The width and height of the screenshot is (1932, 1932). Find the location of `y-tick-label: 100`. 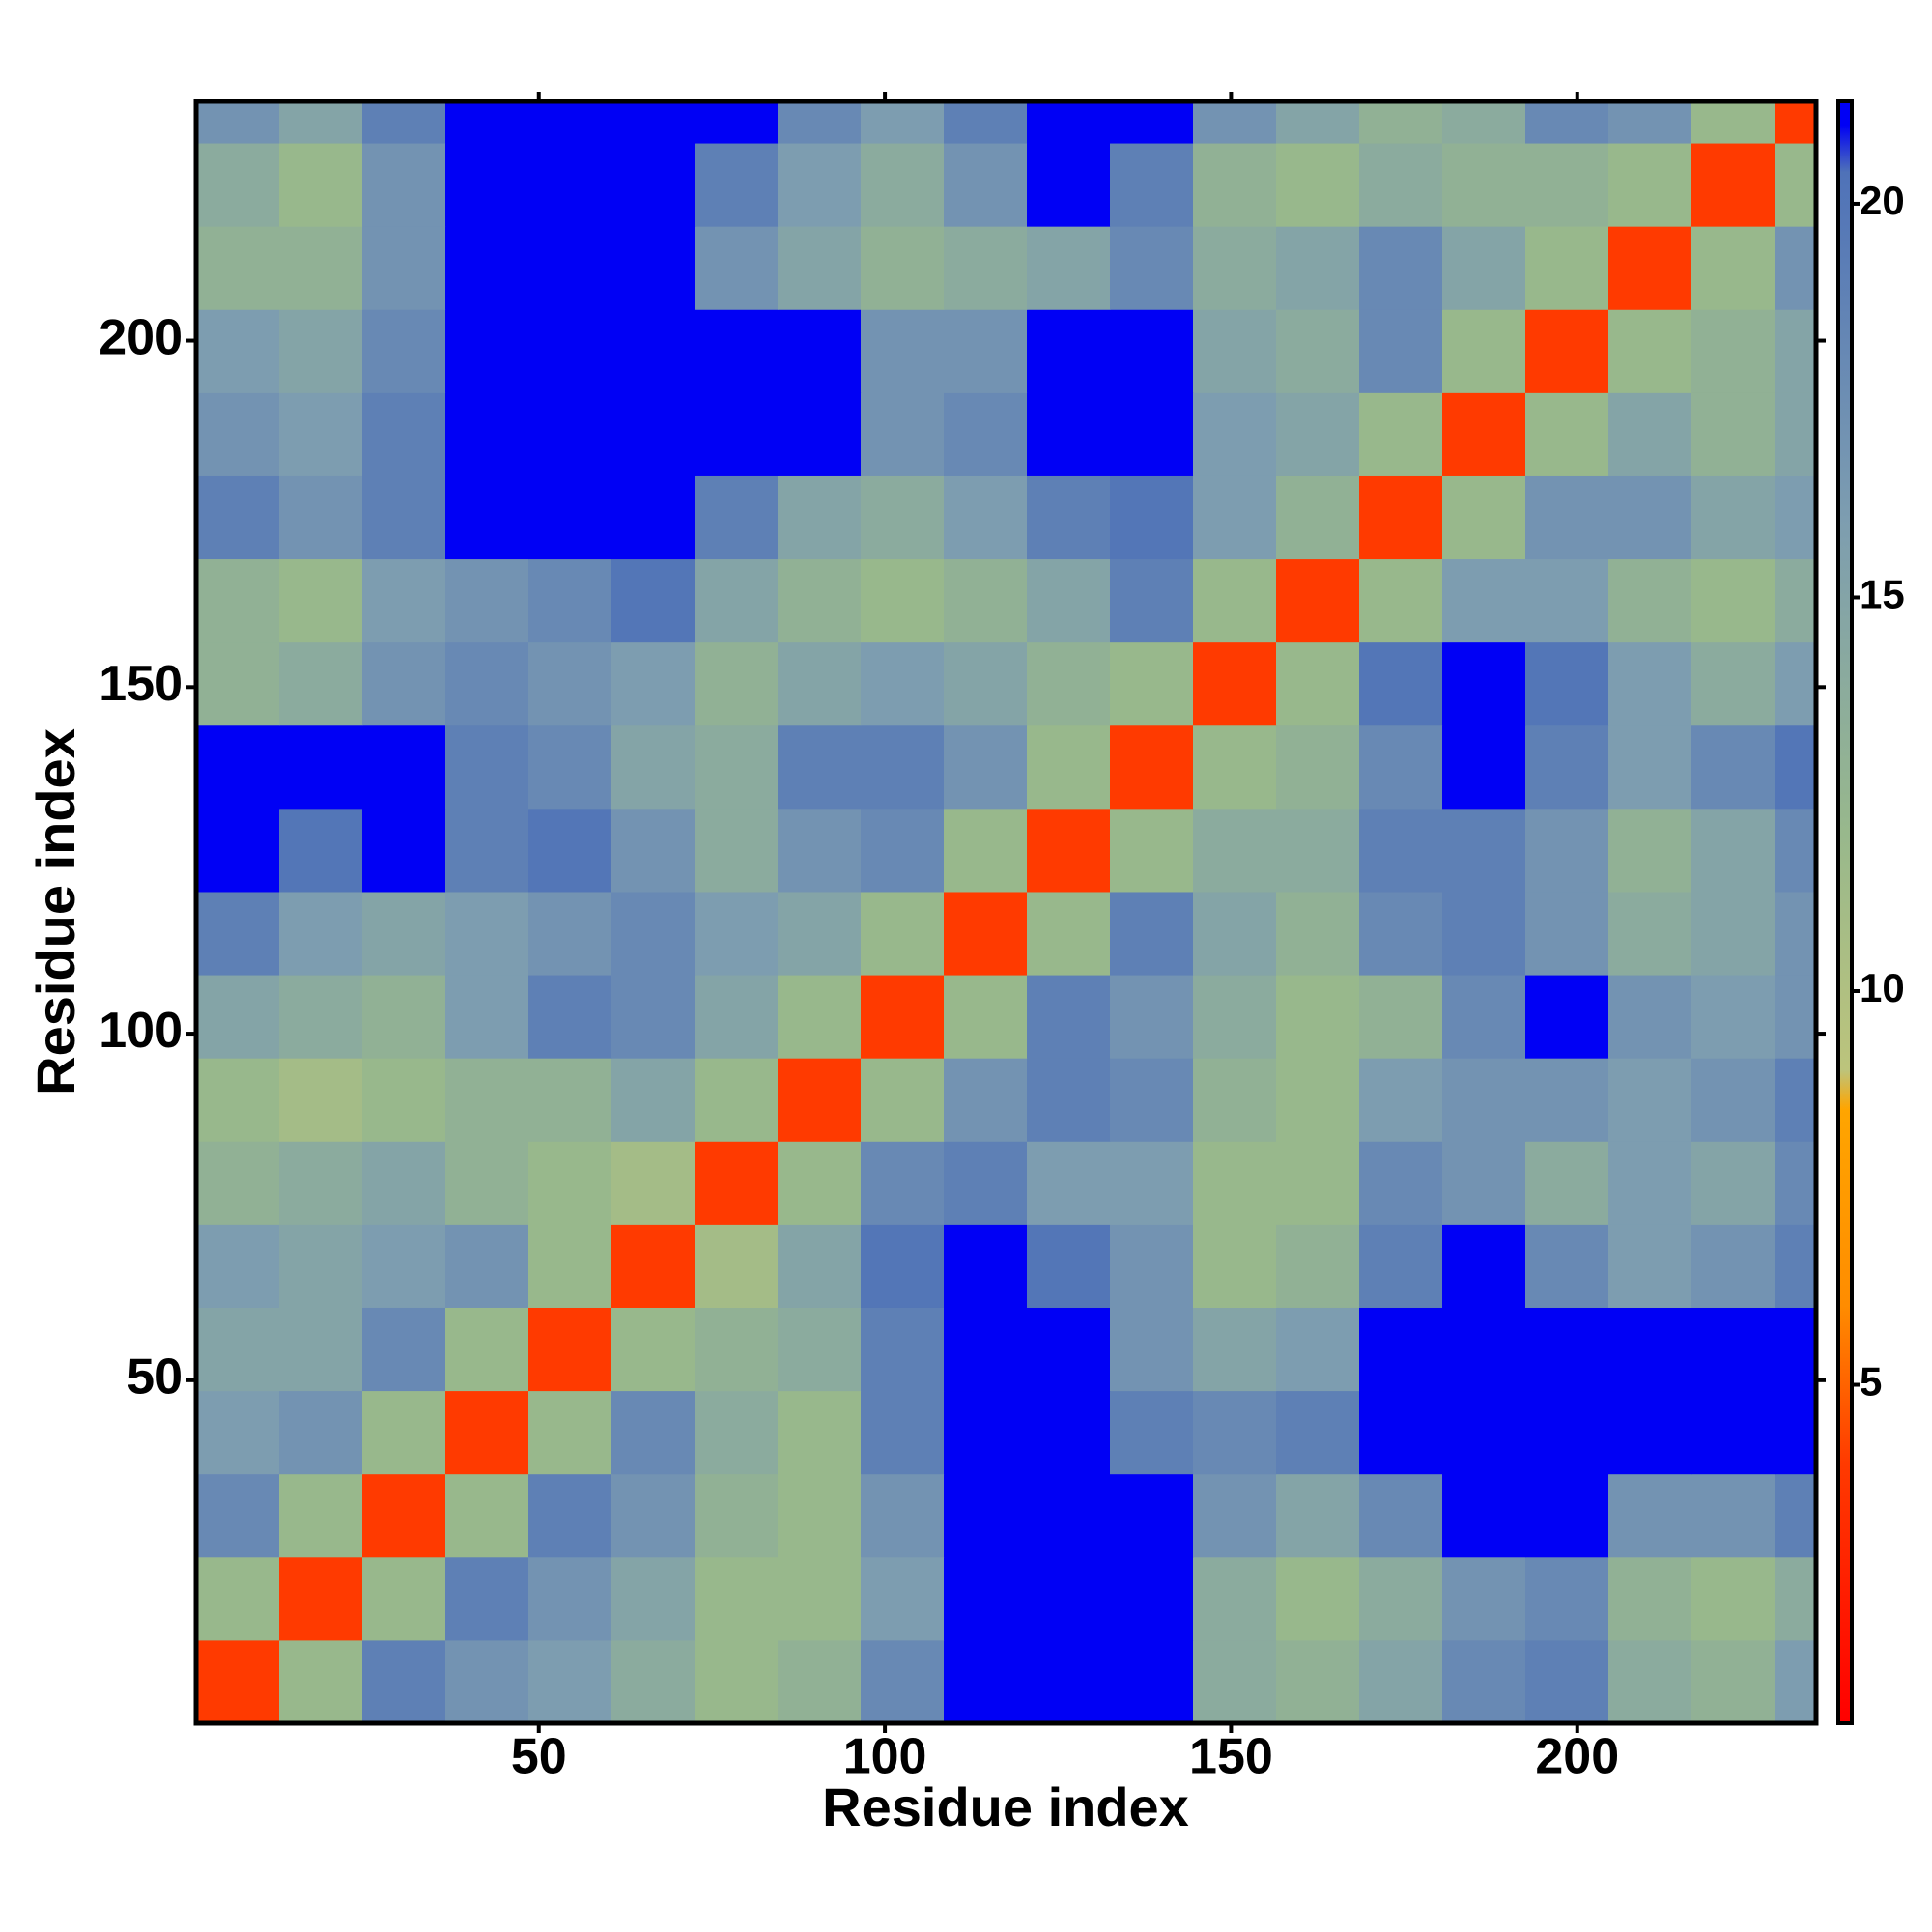

y-tick-label: 100 is located at coordinates (141, 1031).